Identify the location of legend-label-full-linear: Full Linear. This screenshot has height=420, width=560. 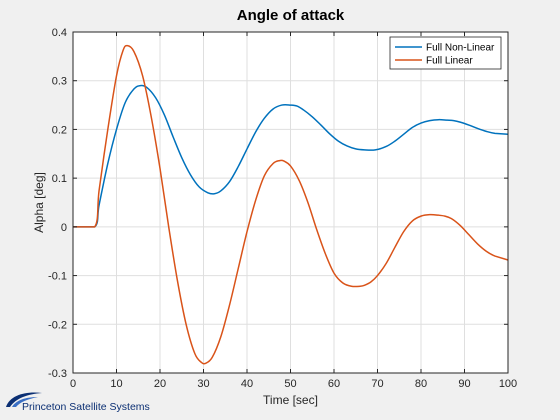
(449, 61).